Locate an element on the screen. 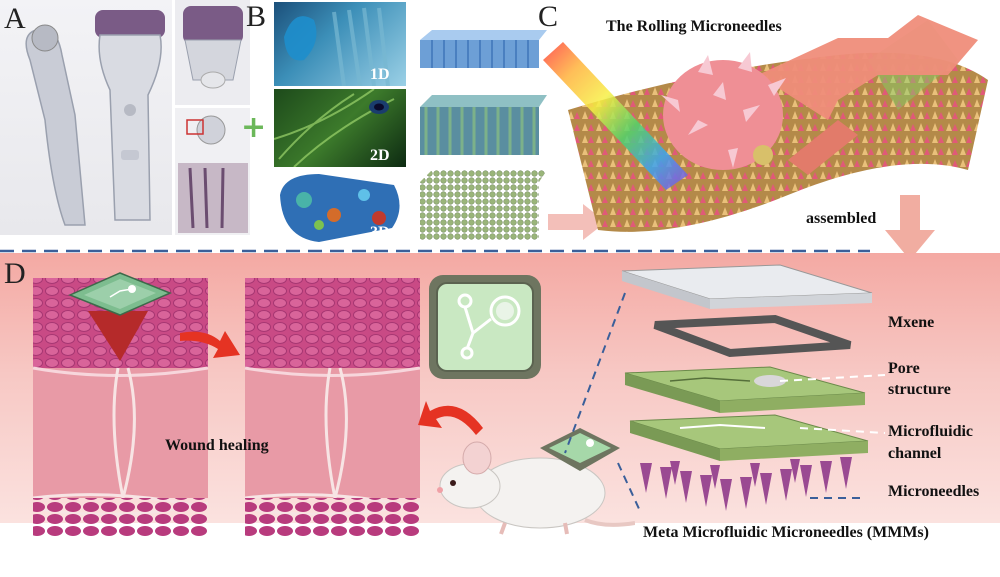 The width and height of the screenshot is (1000, 577). opal-photo is located at coordinates (340, 207).